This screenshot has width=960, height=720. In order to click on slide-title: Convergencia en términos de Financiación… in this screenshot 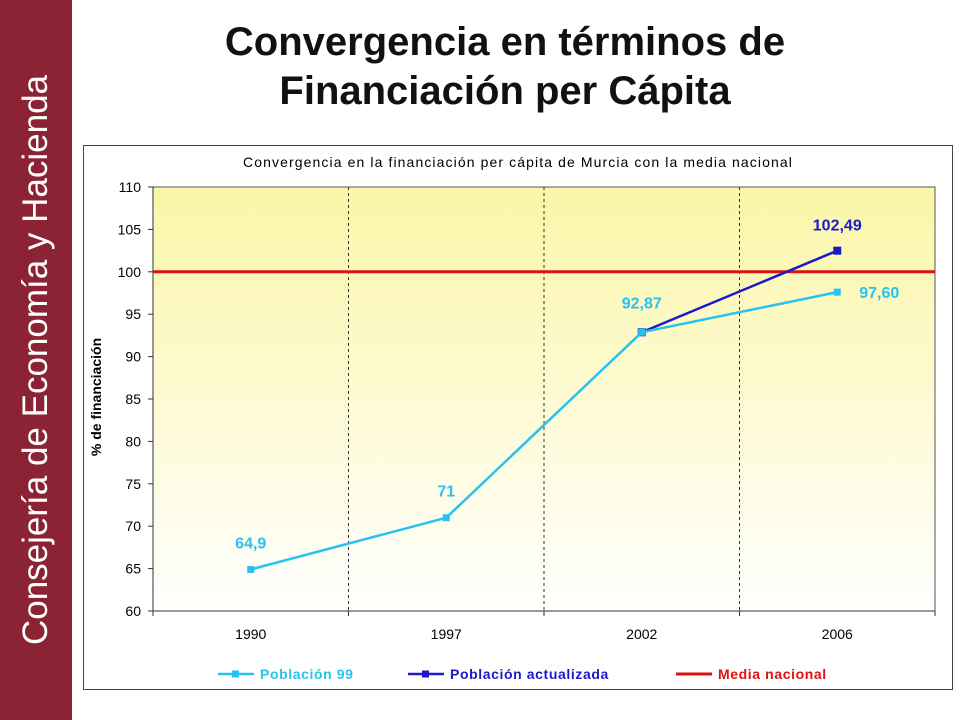, I will do `click(505, 67)`.